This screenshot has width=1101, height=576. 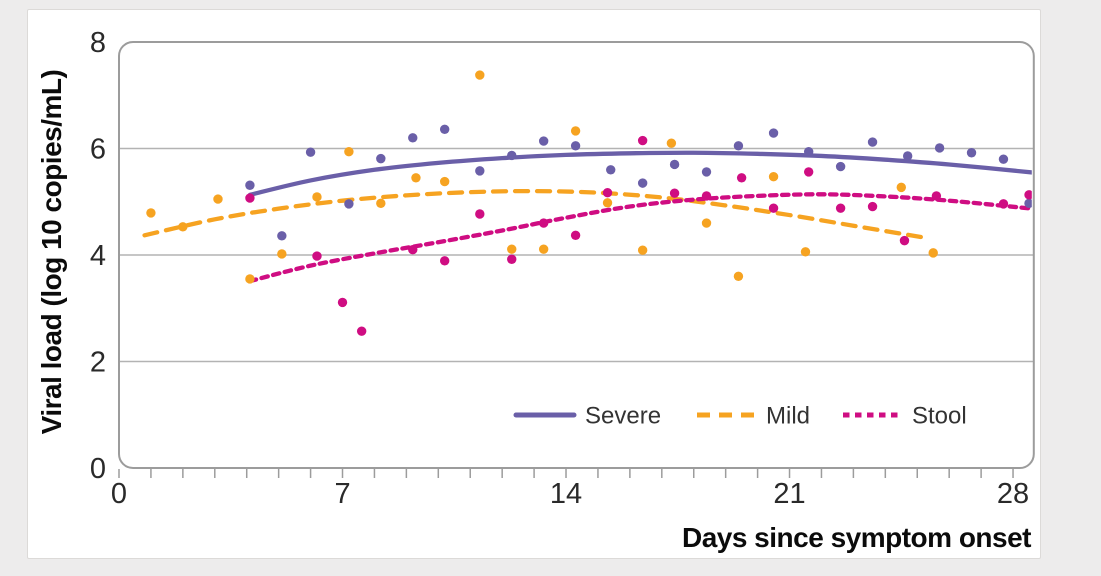 What do you see at coordinates (98, 150) in the screenshot?
I see `y-tick-label-6: 6` at bounding box center [98, 150].